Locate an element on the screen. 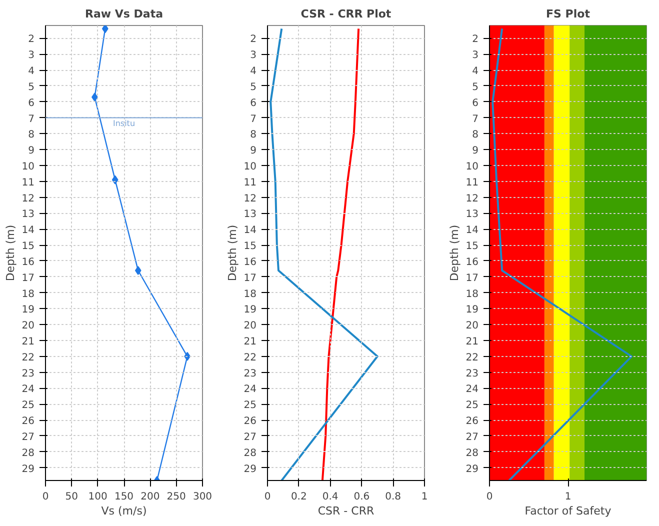 The image size is (659, 526). x-tick-label: 0.6 is located at coordinates (362, 497).